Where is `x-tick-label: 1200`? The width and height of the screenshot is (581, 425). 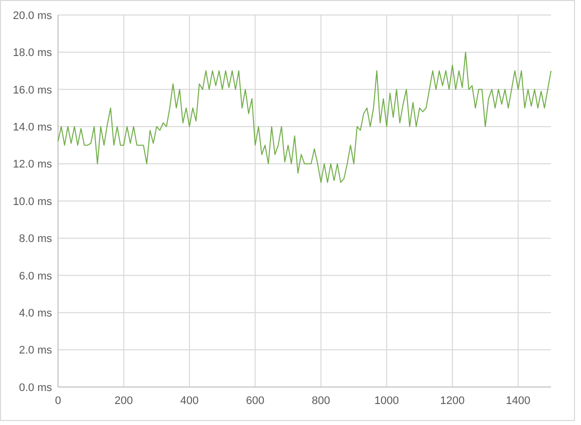 x-tick-label: 1200 is located at coordinates (452, 401).